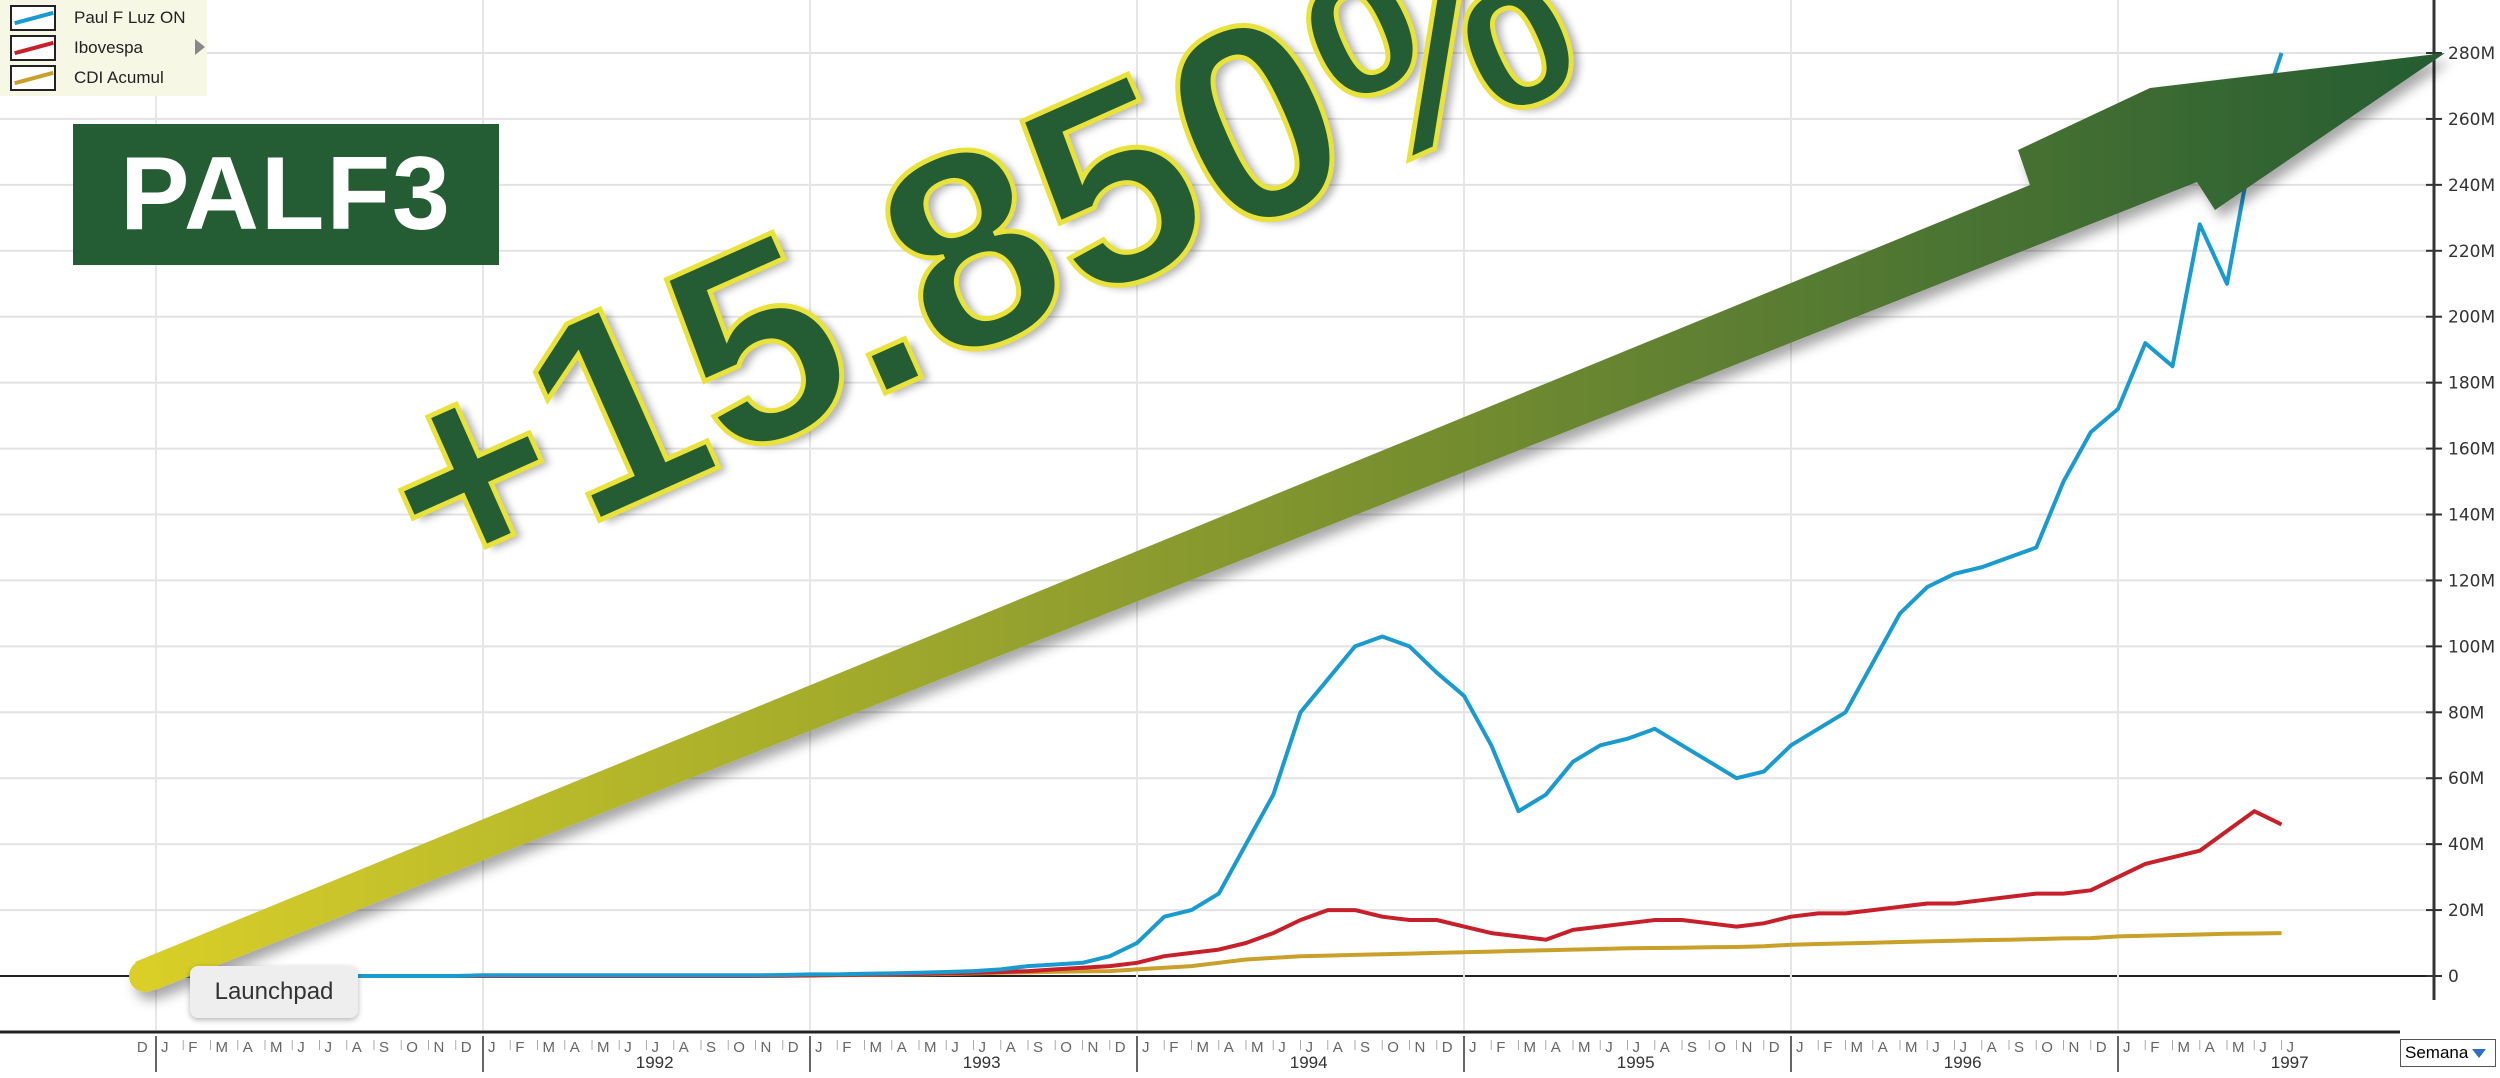 This screenshot has height=1078, width=2500. Describe the element at coordinates (2466, 779) in the screenshot. I see `y-tick-label: 60M` at that location.